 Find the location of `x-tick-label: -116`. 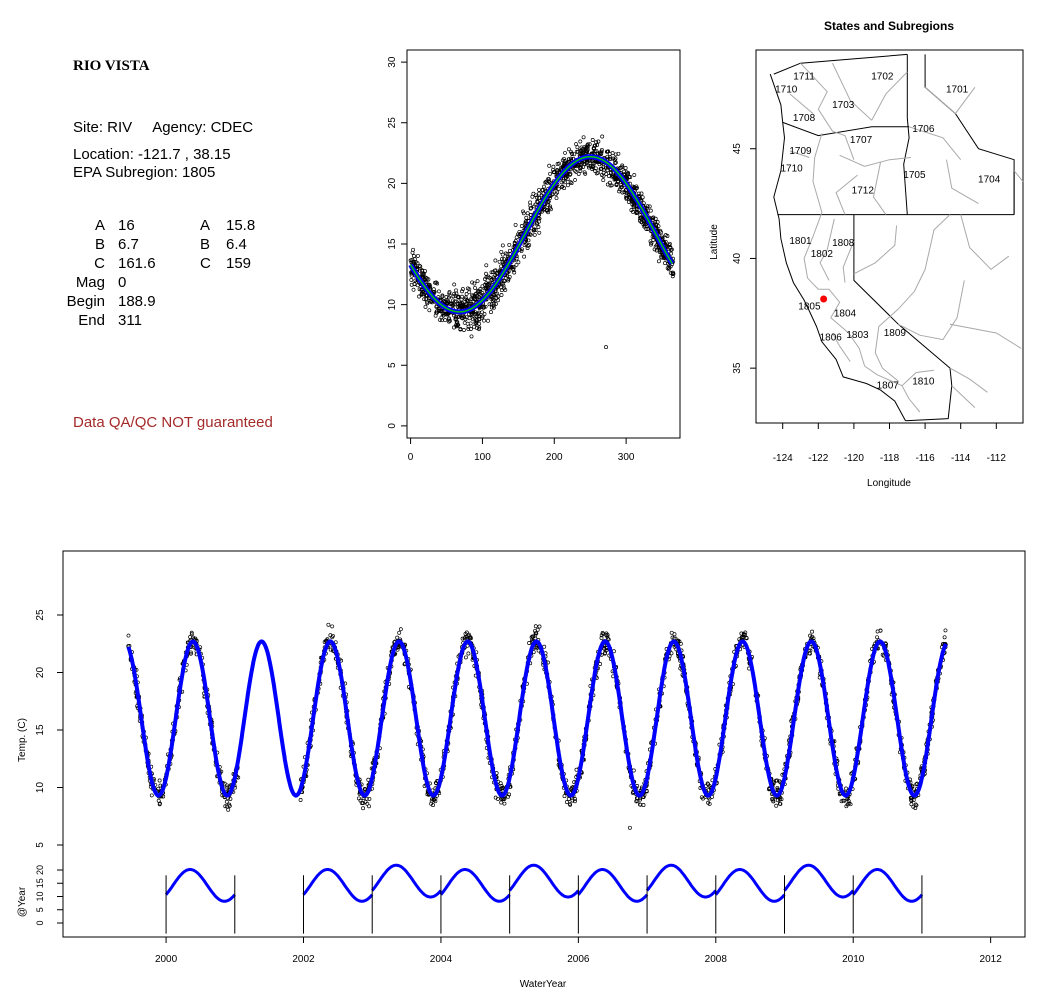

x-tick-label: -116 is located at coordinates (925, 458).